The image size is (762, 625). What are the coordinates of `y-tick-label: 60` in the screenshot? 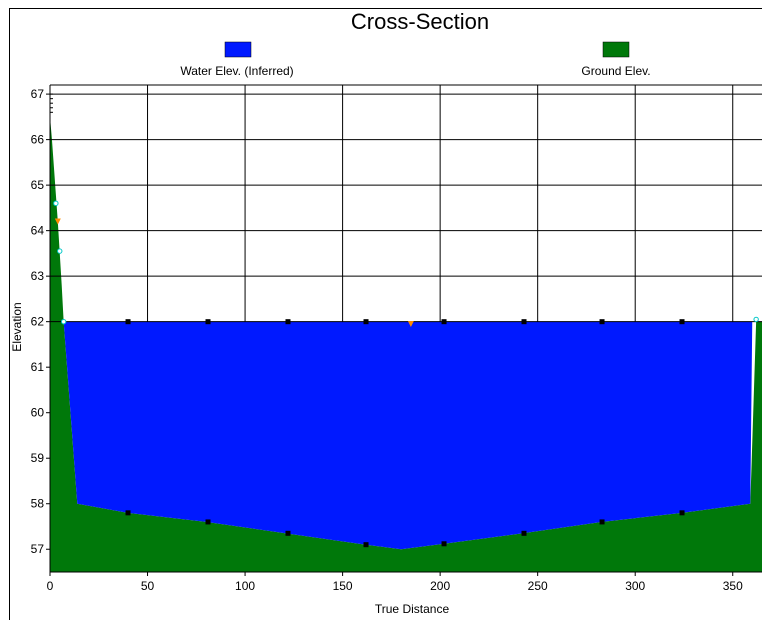 It's located at (38, 413).